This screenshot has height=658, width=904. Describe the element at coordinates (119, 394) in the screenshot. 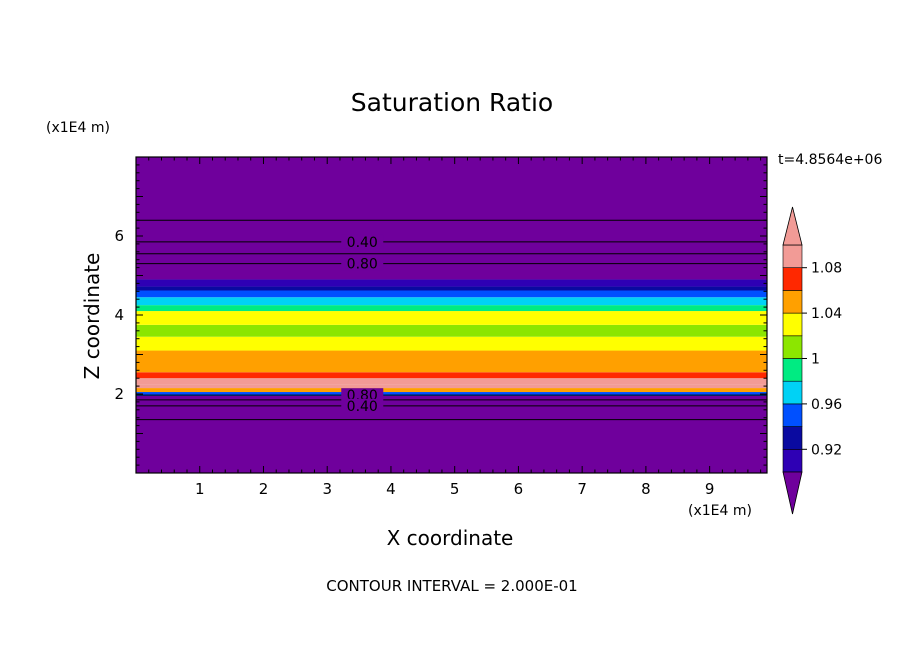

I see `y-tick-label: 2` at that location.